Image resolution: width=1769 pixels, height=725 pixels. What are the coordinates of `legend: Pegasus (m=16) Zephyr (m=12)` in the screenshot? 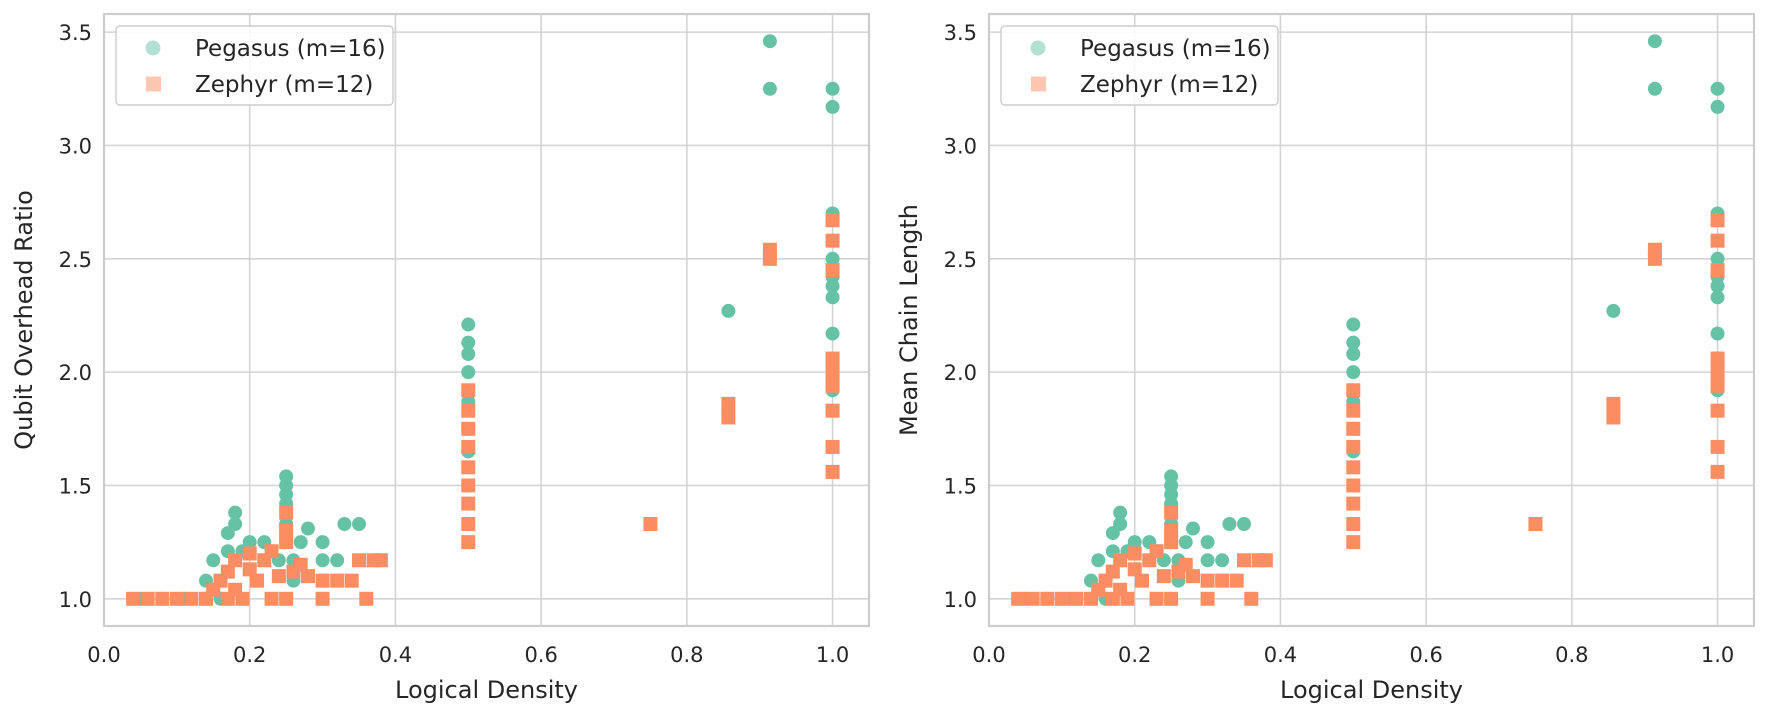 It's located at (1139, 65).